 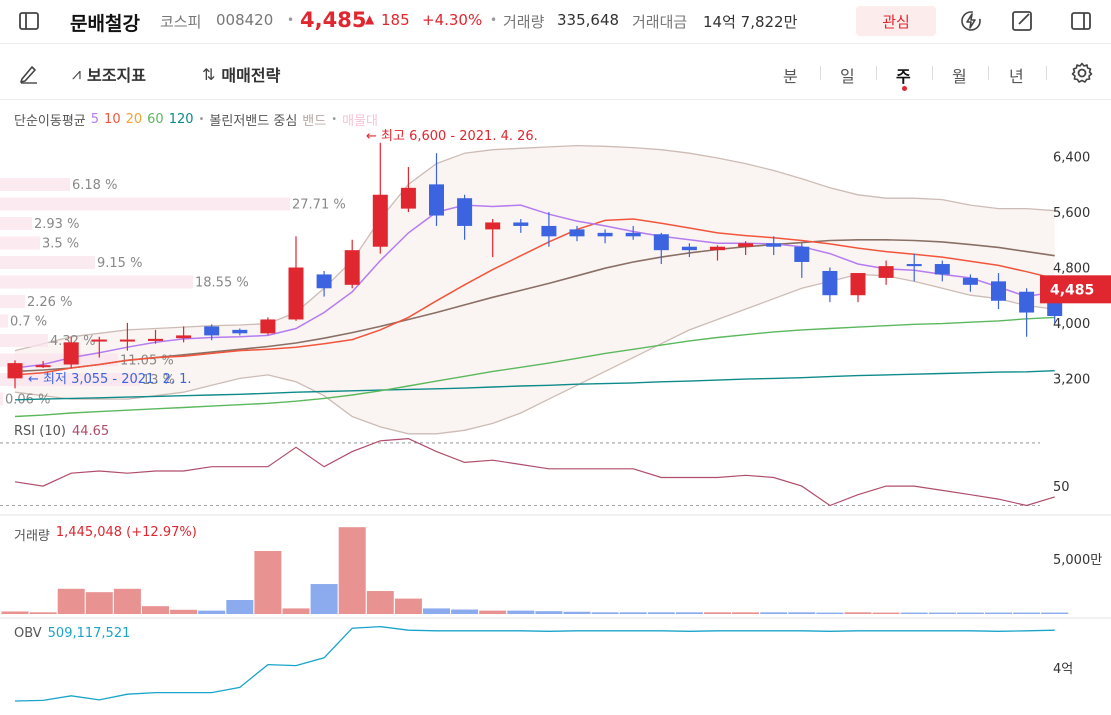 What do you see at coordinates (452, 20) in the screenshot?
I see `price-change-pct: +4.30%` at bounding box center [452, 20].